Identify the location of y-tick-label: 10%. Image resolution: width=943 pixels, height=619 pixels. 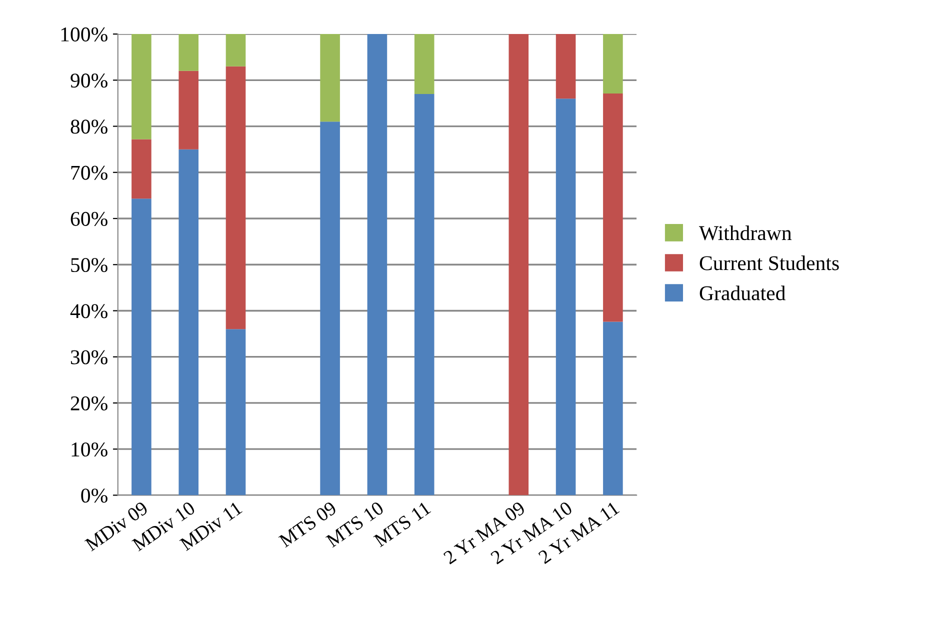
(90, 449).